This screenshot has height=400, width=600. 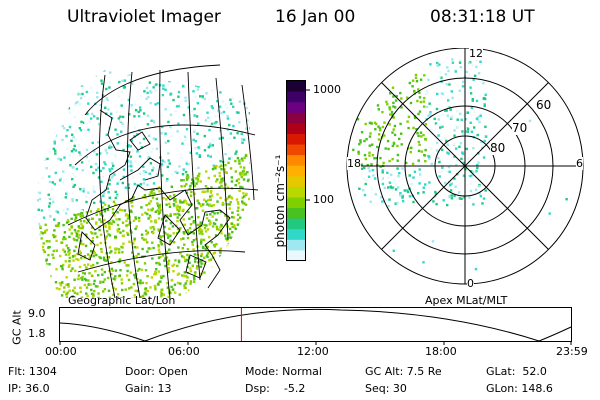 I want to click on footer-gc-alt: GC Alt: 7.5 Re, so click(x=403, y=371).